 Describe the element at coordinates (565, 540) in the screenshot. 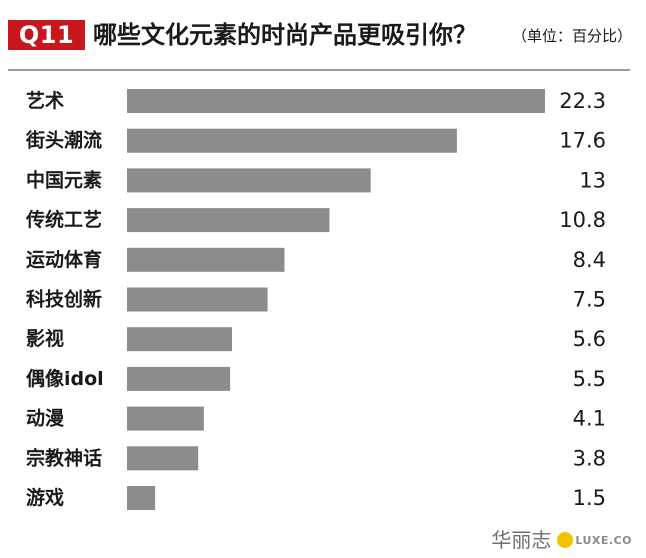

I see `logo-dot-icon` at that location.